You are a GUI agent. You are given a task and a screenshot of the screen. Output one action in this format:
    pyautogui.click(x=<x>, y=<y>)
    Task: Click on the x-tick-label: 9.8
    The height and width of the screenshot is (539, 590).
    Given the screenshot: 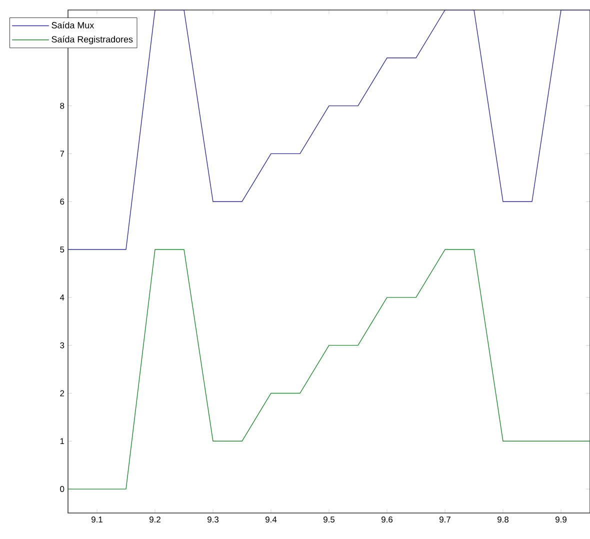 What is the action you would take?
    pyautogui.click(x=503, y=519)
    